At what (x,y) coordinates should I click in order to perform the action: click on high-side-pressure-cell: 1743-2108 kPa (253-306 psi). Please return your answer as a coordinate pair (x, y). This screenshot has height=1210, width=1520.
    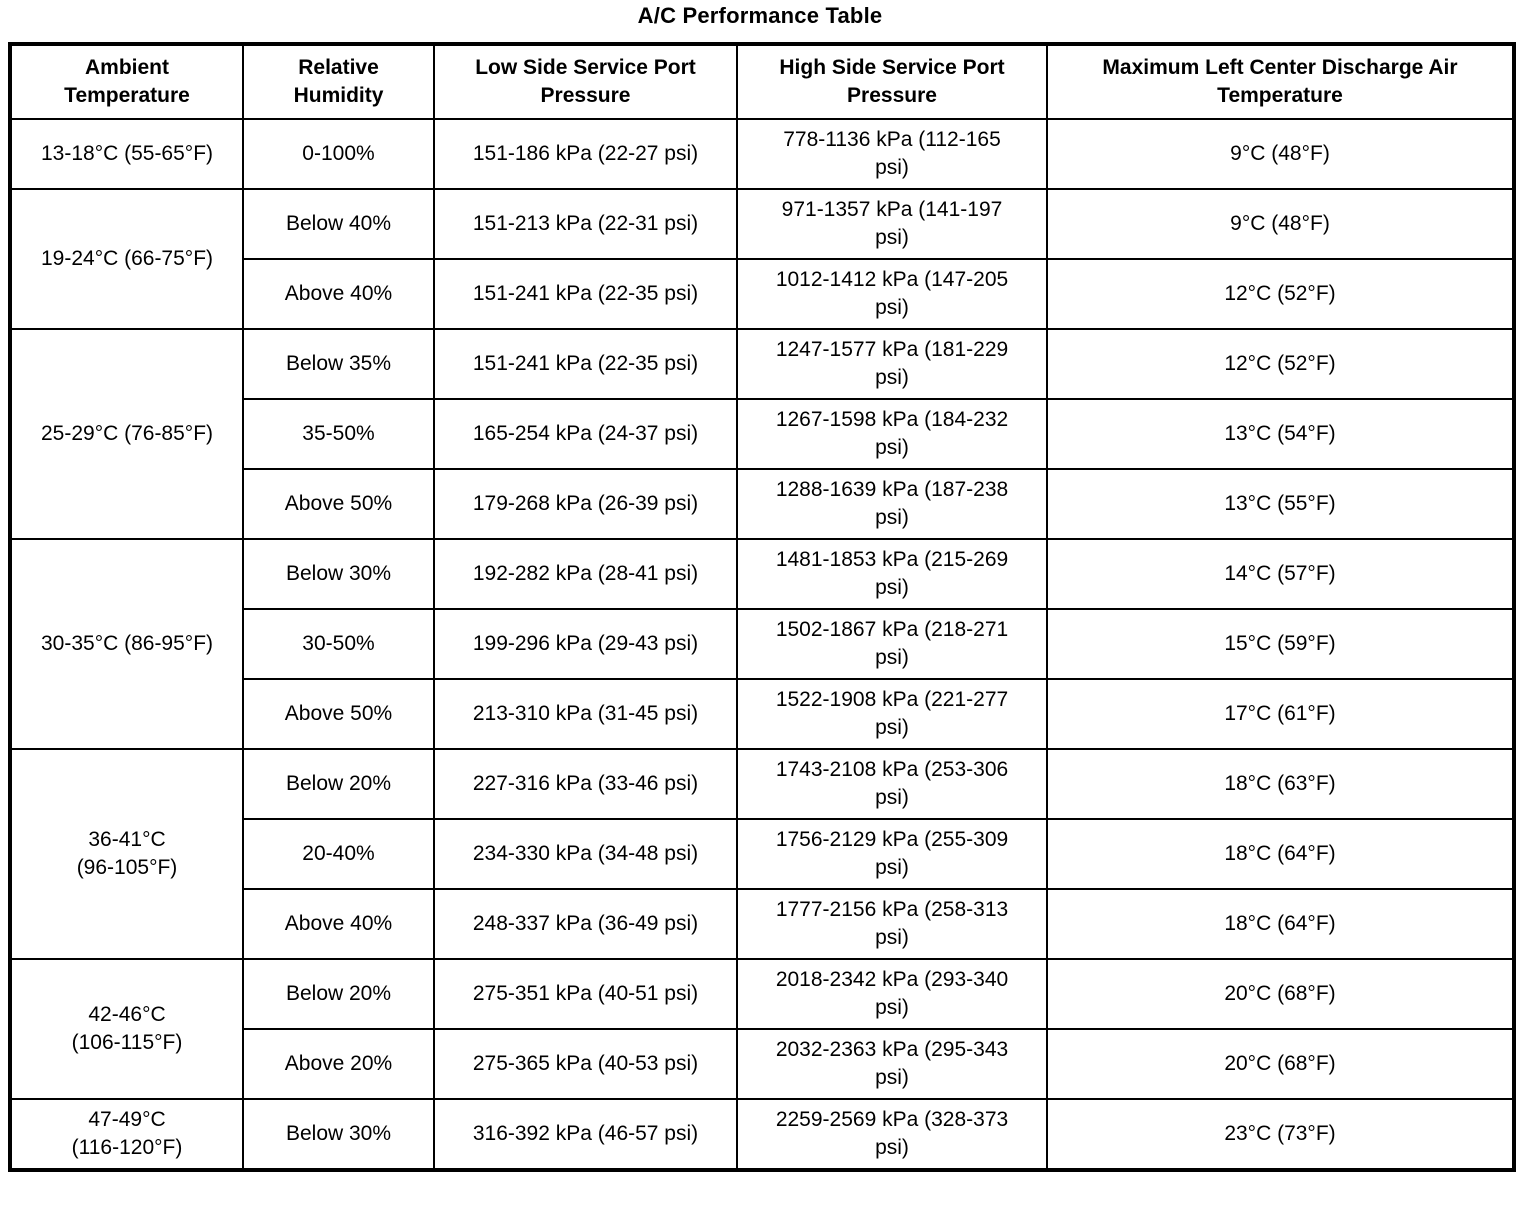
    Looking at the image, I should click on (892, 784).